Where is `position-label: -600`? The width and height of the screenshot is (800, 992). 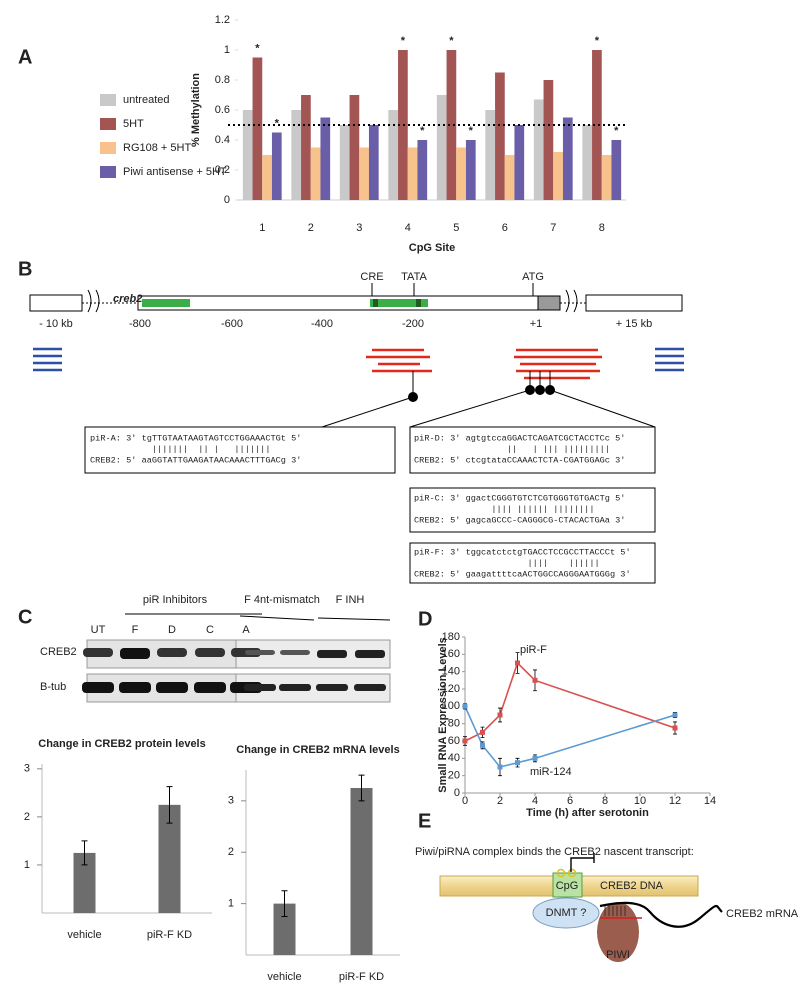
position-label: -600 is located at coordinates (232, 324).